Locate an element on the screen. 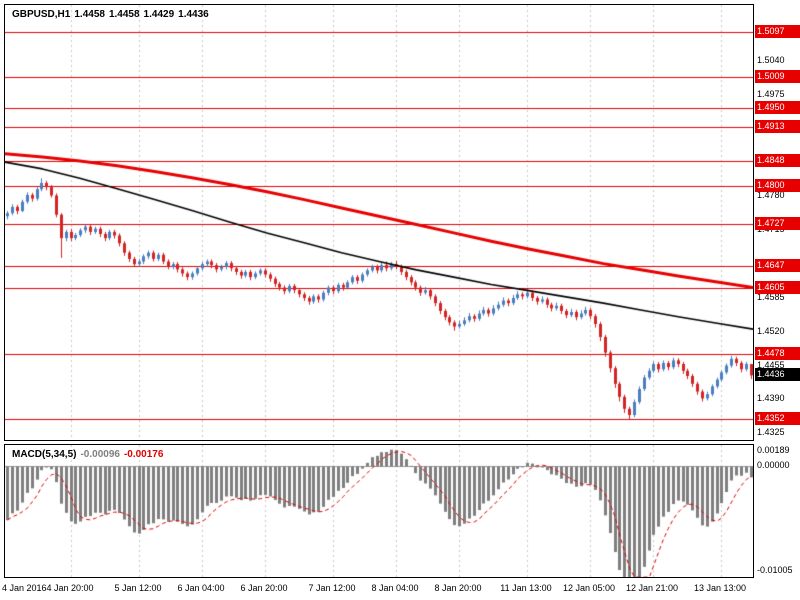  price-level-badge: 1.4605 is located at coordinates (777, 287).